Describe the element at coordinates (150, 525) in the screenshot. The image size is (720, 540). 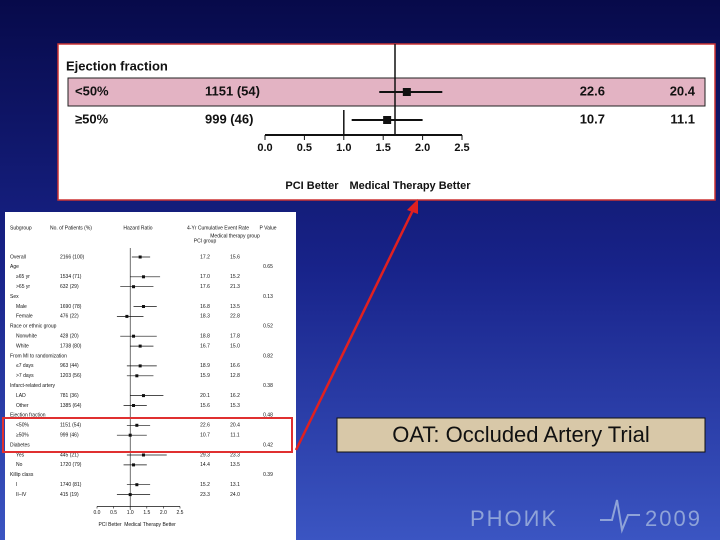
I see `right-label: Medical Therapy Better` at that location.